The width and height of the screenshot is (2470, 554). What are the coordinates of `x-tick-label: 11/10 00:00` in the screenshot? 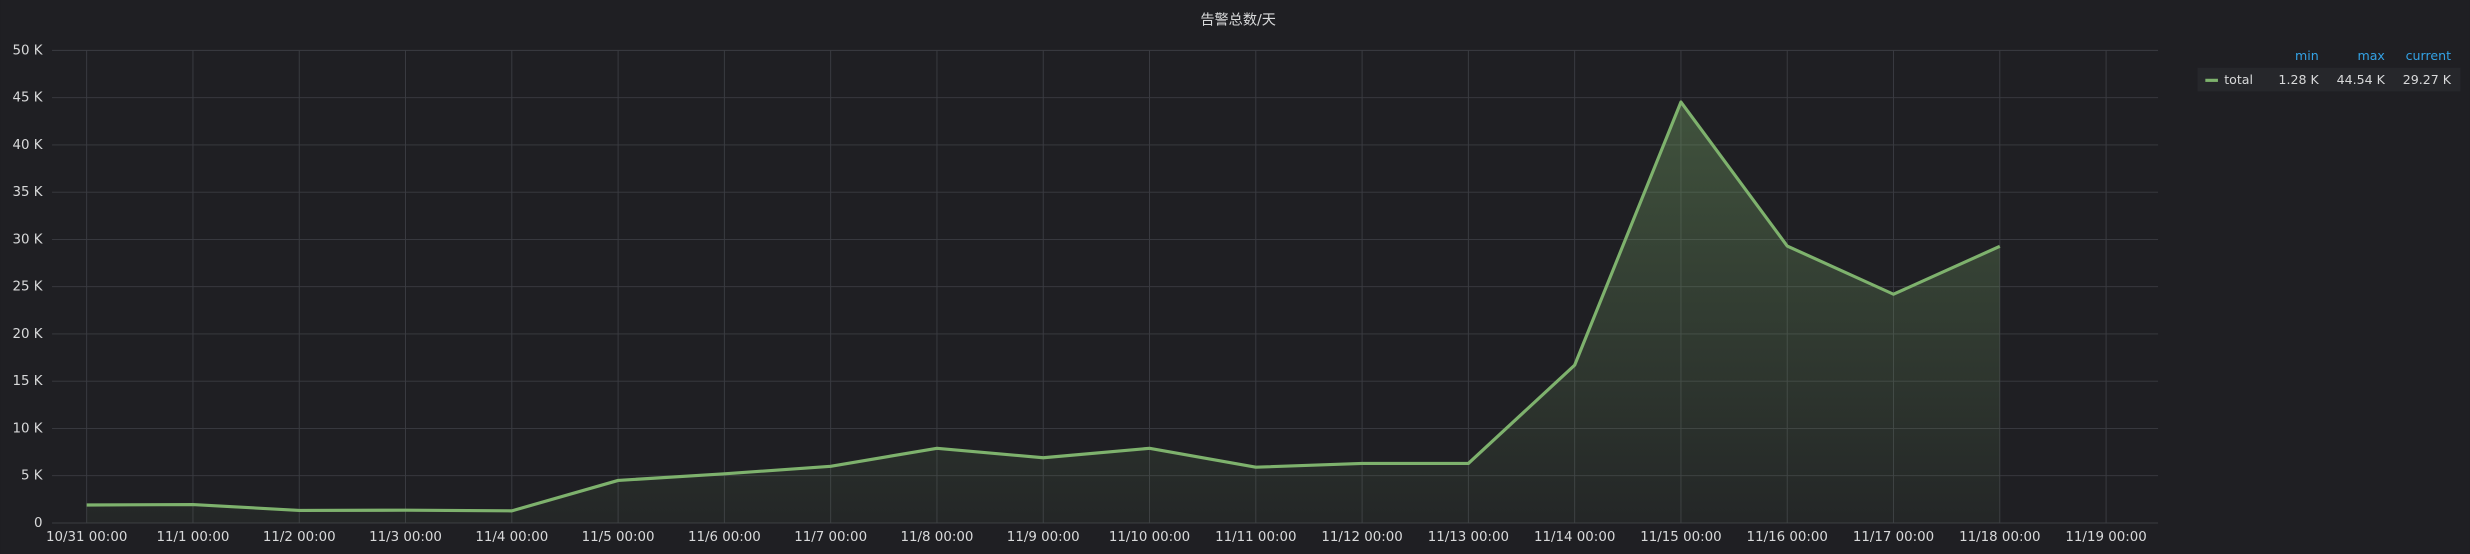 It's located at (1149, 537).